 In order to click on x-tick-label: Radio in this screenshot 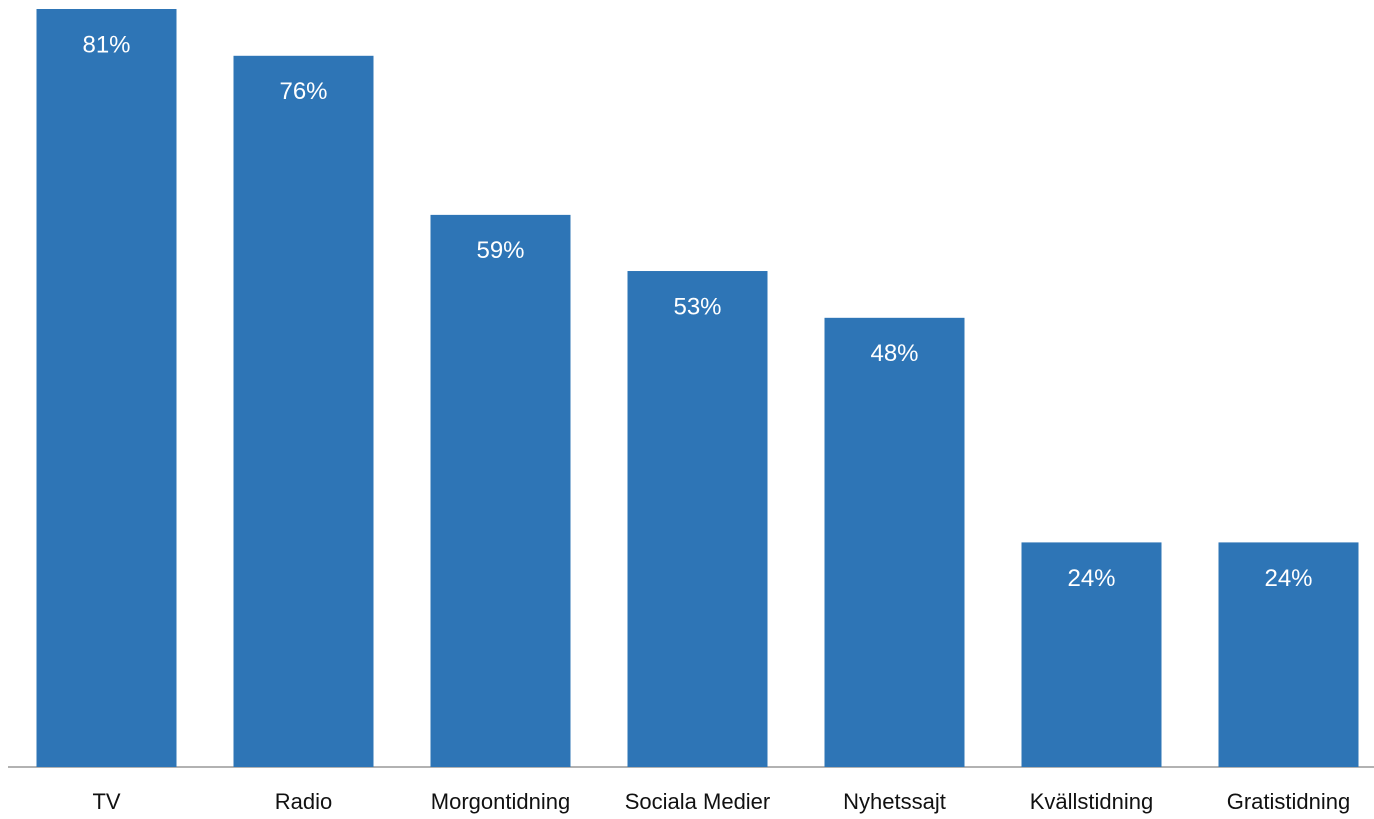, I will do `click(303, 801)`.